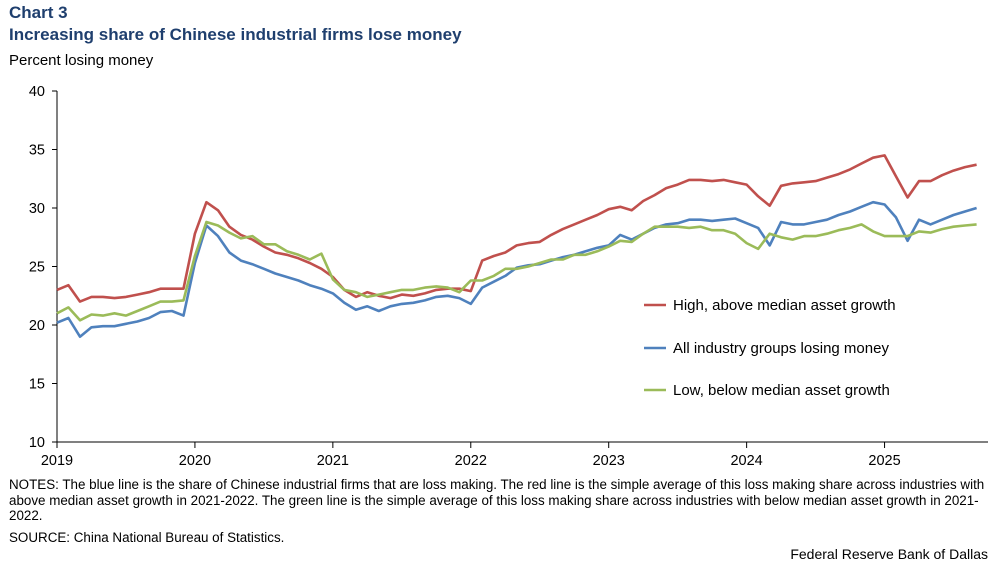  I want to click on y-tick-label: 40, so click(37, 92).